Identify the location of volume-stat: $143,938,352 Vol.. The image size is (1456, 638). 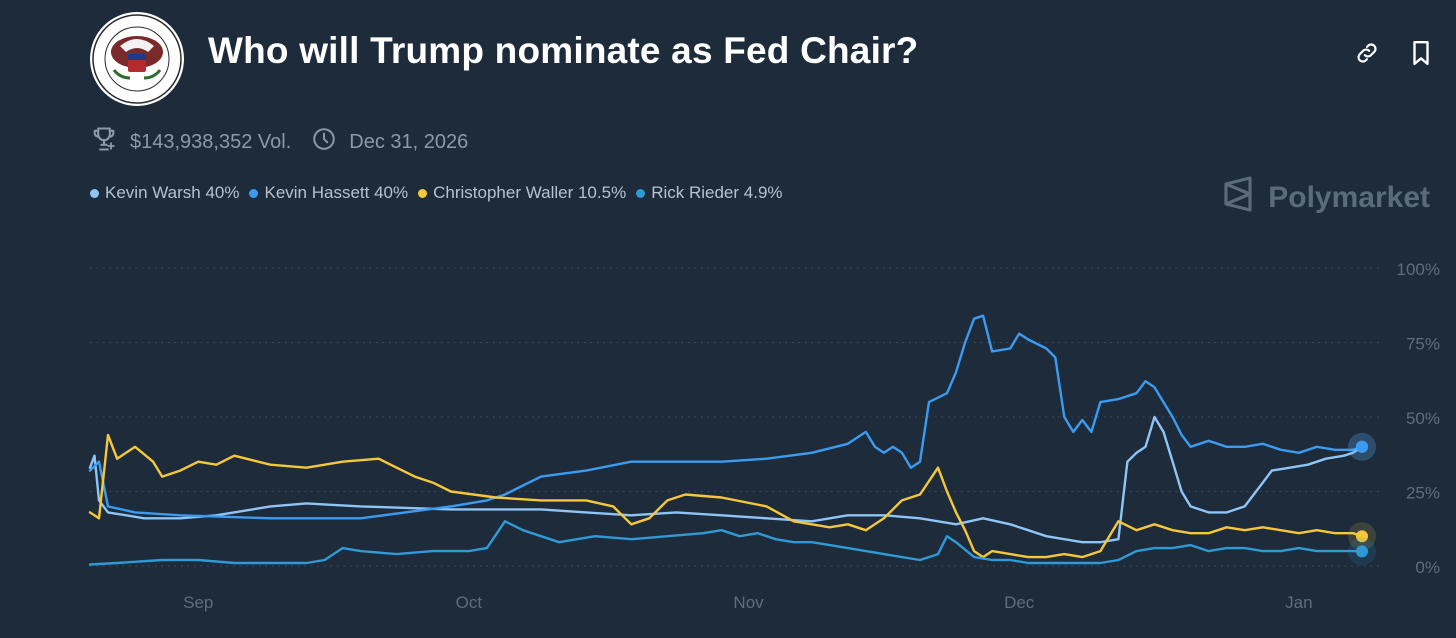
(190, 142).